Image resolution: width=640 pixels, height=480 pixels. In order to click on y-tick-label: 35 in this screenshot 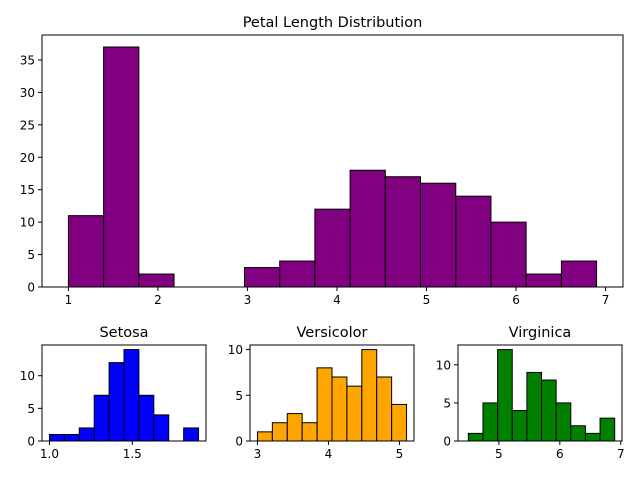, I will do `click(27, 60)`.